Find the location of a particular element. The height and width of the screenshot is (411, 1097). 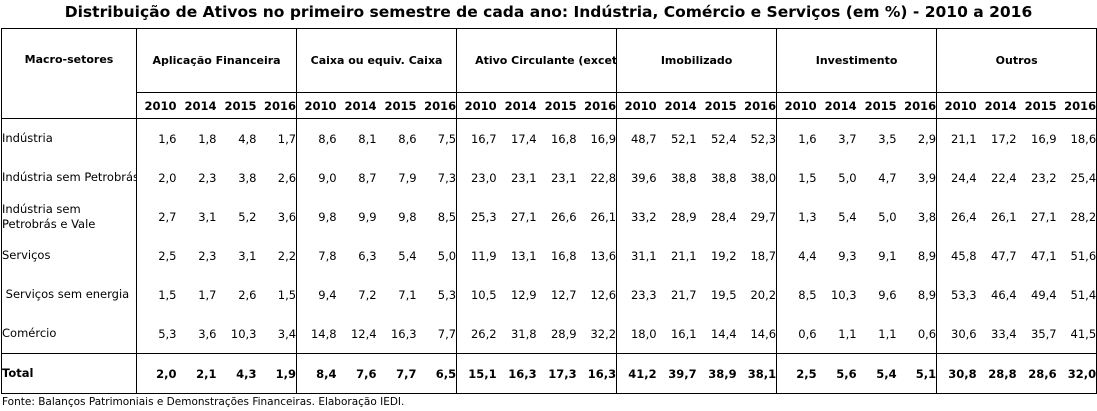

value-cell: 3,7 is located at coordinates (847, 138).